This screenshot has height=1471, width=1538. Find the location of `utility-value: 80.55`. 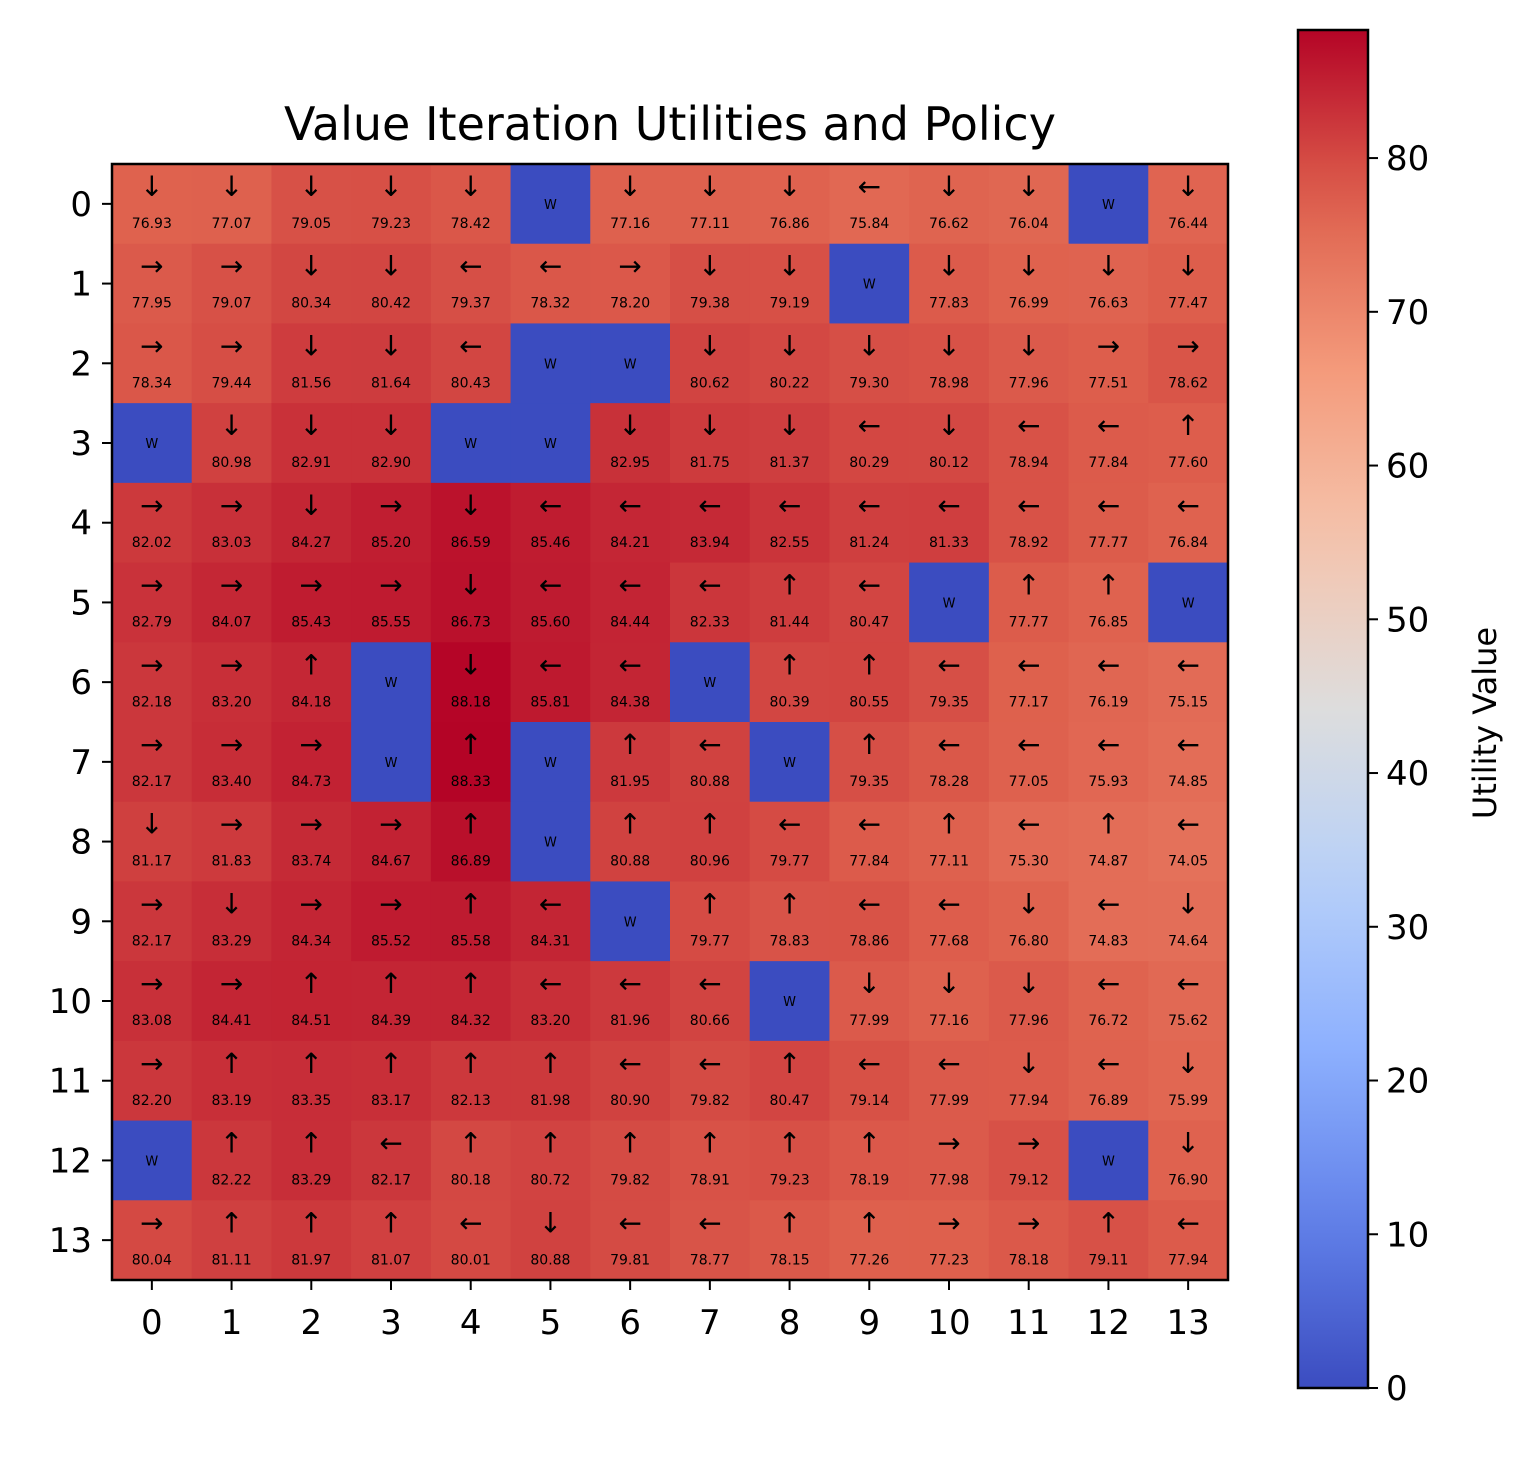

utility-value: 80.55 is located at coordinates (869, 702).